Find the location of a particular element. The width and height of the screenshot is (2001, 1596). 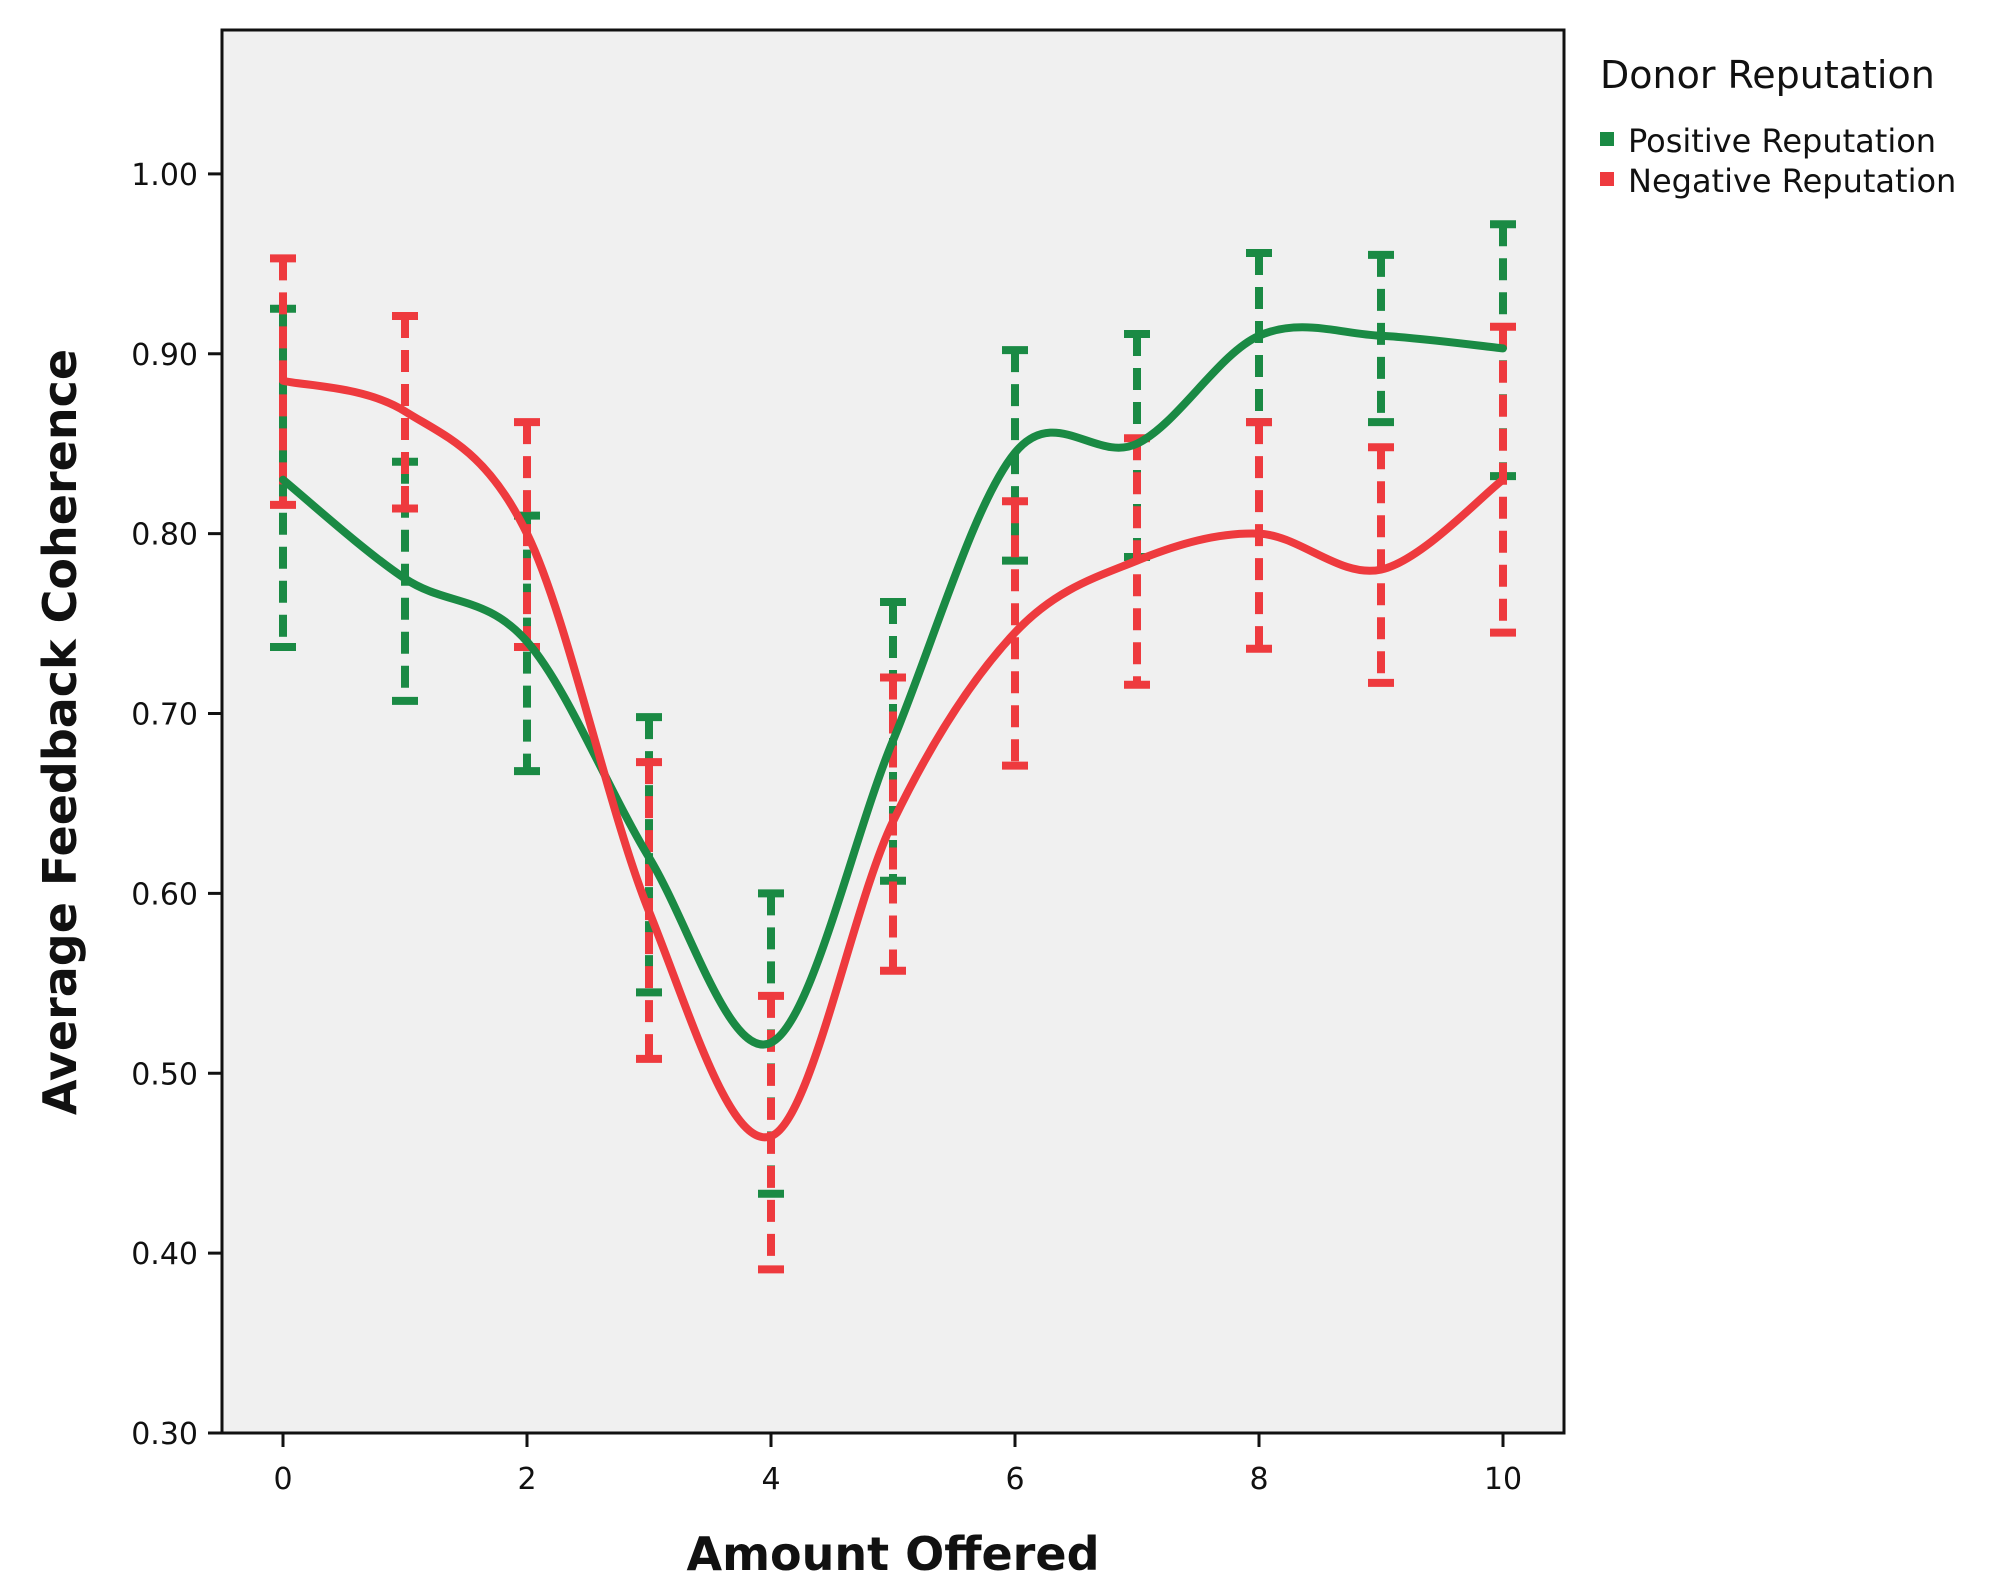

y-tick-label: 0.60 is located at coordinates (164, 894).